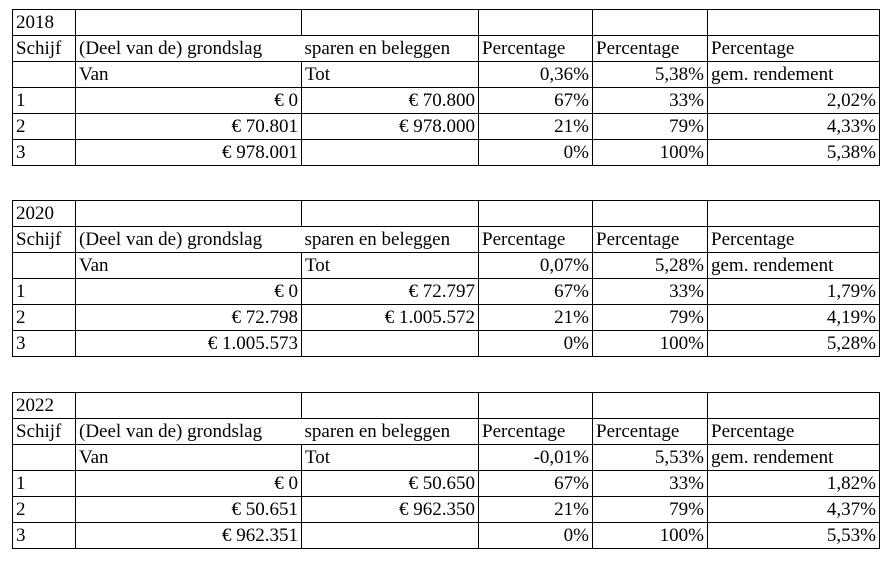  I want to click on percentage-2-cell: 79%, so click(650, 317).